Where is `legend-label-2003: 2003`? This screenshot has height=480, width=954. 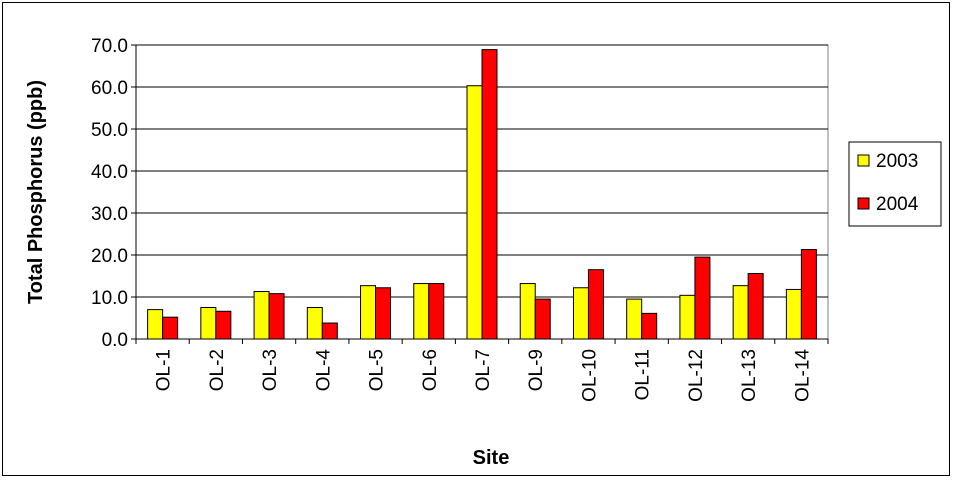 legend-label-2003: 2003 is located at coordinates (897, 161).